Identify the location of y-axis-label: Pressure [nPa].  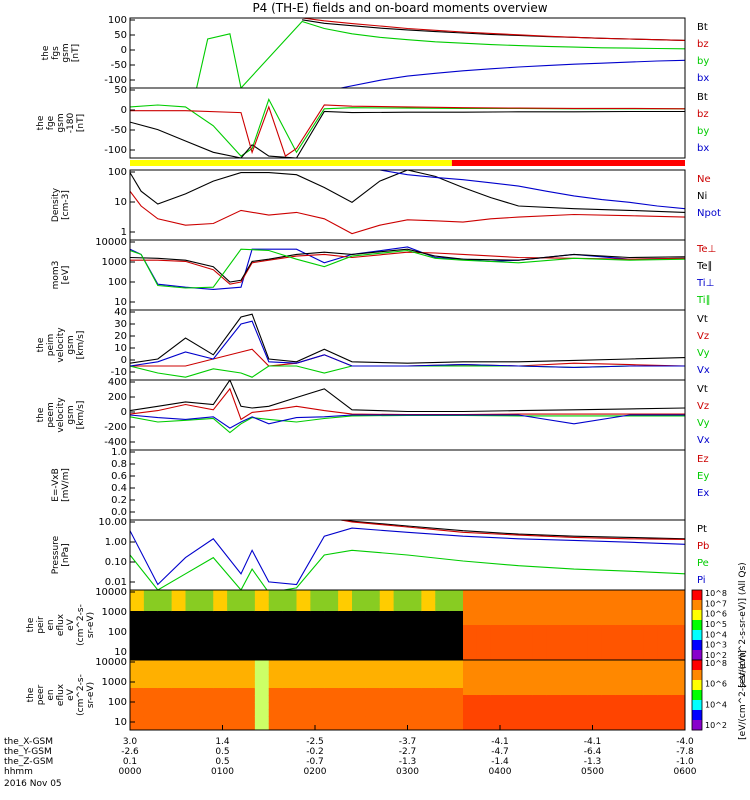
(61, 554).